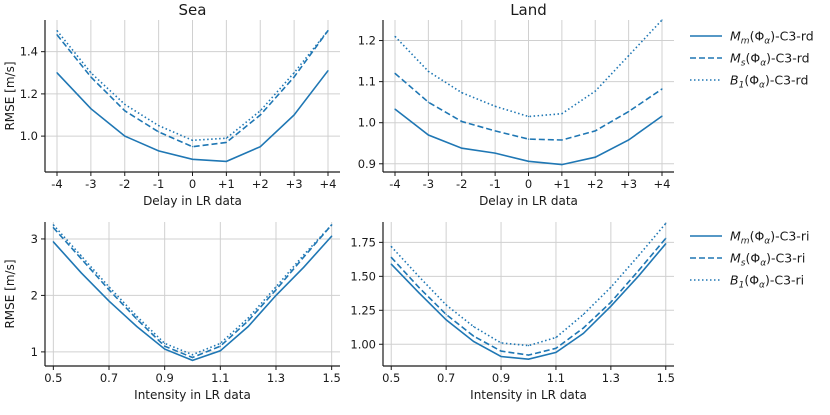 This screenshot has height=415, width=830. Describe the element at coordinates (29, 52) in the screenshot. I see `y-tick-label: 1.4` at that location.